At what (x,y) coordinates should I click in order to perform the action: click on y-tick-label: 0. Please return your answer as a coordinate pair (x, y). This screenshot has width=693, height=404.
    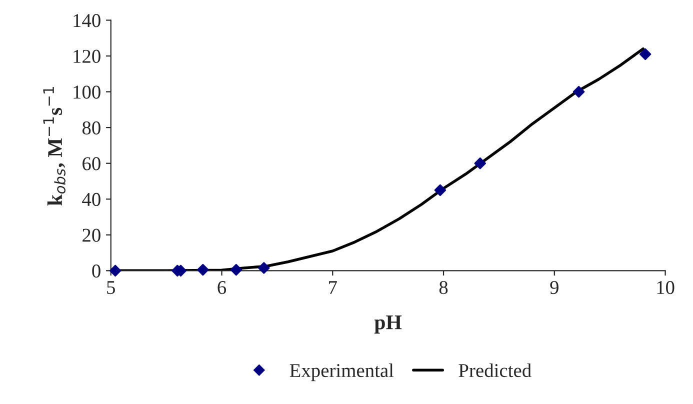
    Looking at the image, I should click on (96, 271).